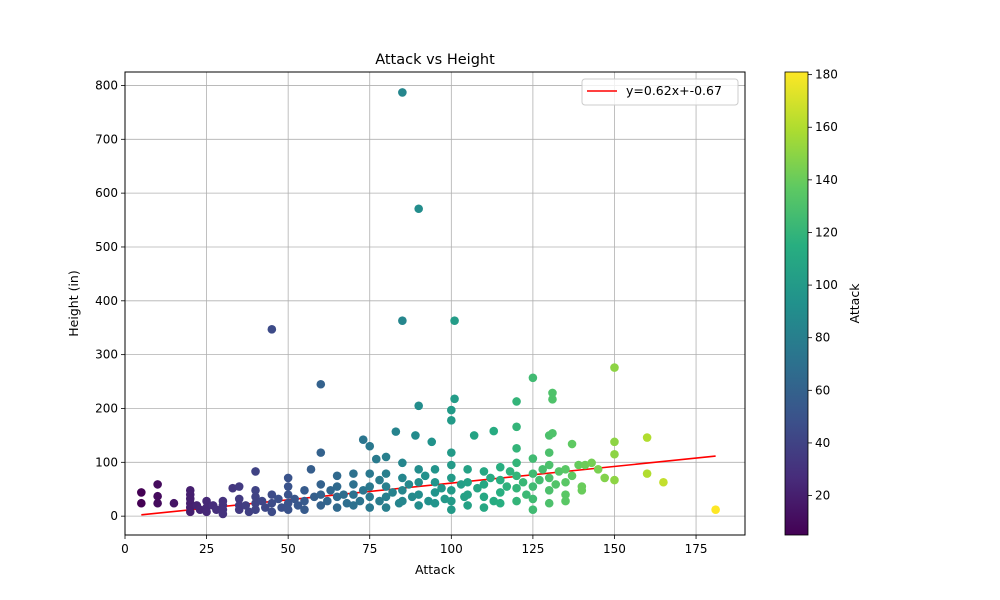 The width and height of the screenshot is (1000, 600). What do you see at coordinates (796, 303) in the screenshot?
I see `colorbar-gradient` at bounding box center [796, 303].